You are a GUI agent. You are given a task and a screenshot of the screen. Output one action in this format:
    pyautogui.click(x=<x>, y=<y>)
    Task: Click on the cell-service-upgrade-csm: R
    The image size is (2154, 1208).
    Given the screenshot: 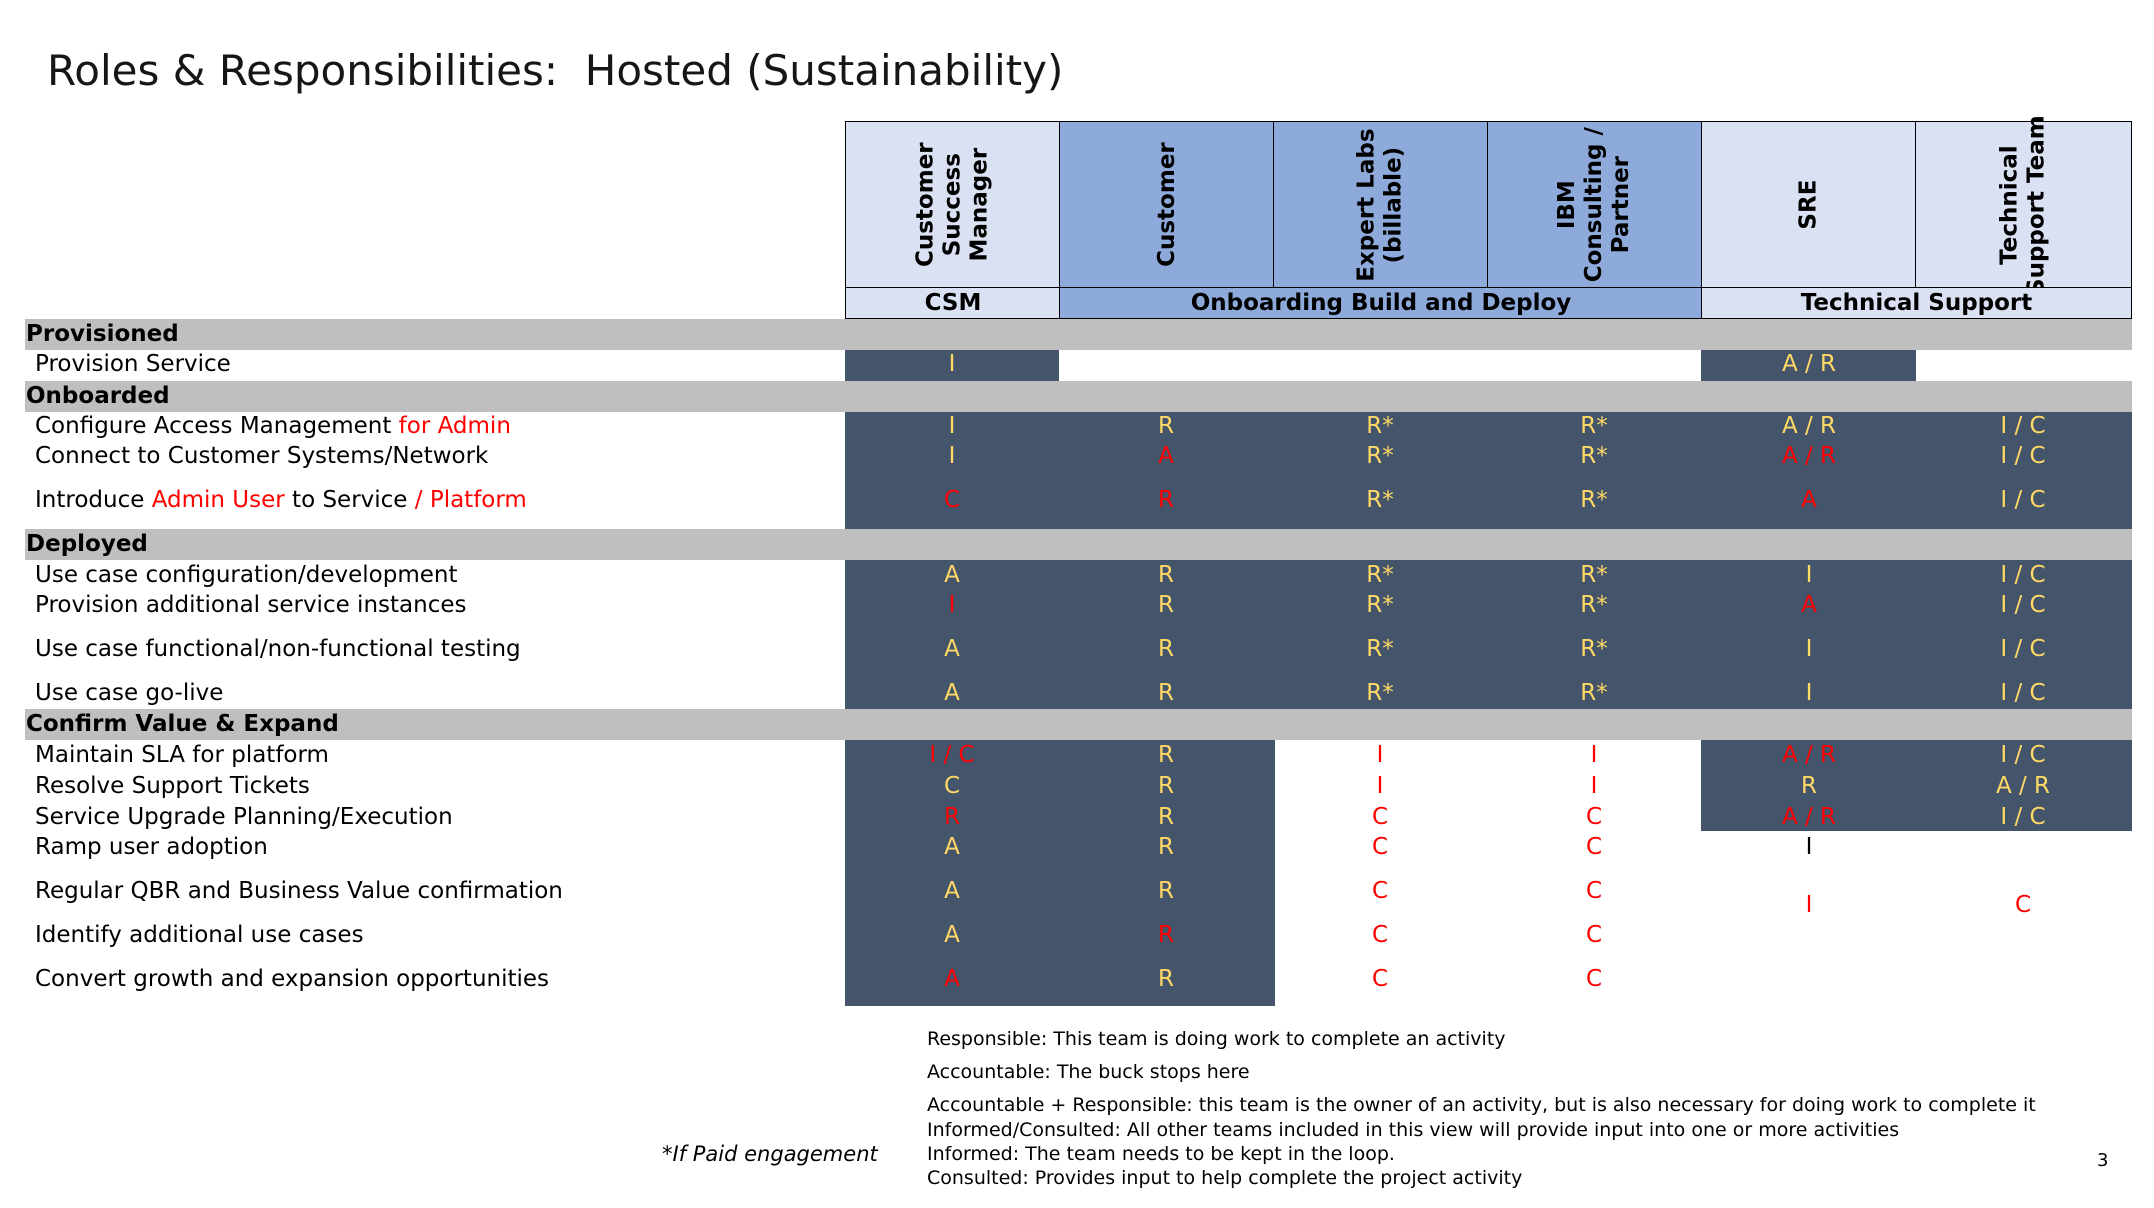 What is the action you would take?
    pyautogui.click(x=952, y=817)
    